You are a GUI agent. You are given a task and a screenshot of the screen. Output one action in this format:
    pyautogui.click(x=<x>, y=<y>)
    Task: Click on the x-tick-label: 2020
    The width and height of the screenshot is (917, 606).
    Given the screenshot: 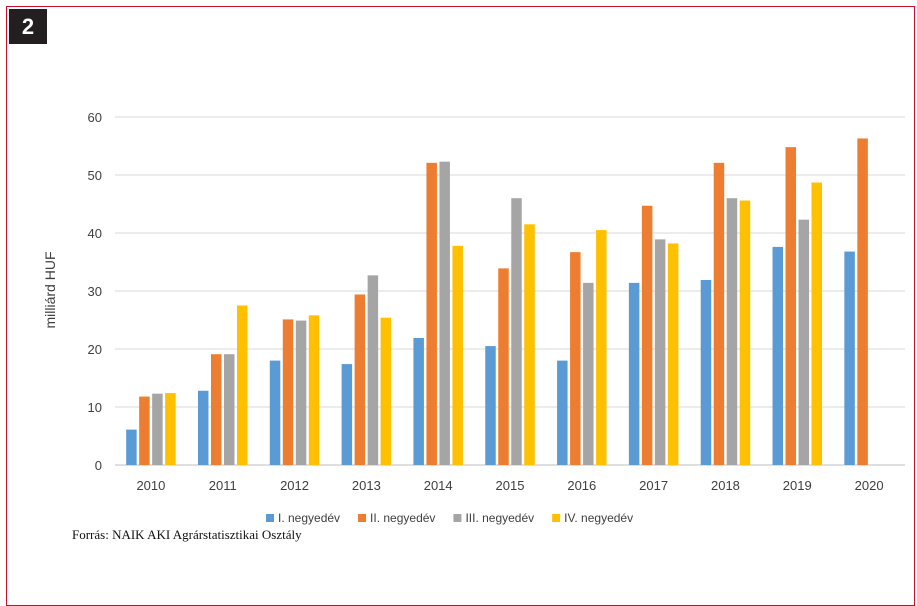 What is the action you would take?
    pyautogui.click(x=869, y=485)
    